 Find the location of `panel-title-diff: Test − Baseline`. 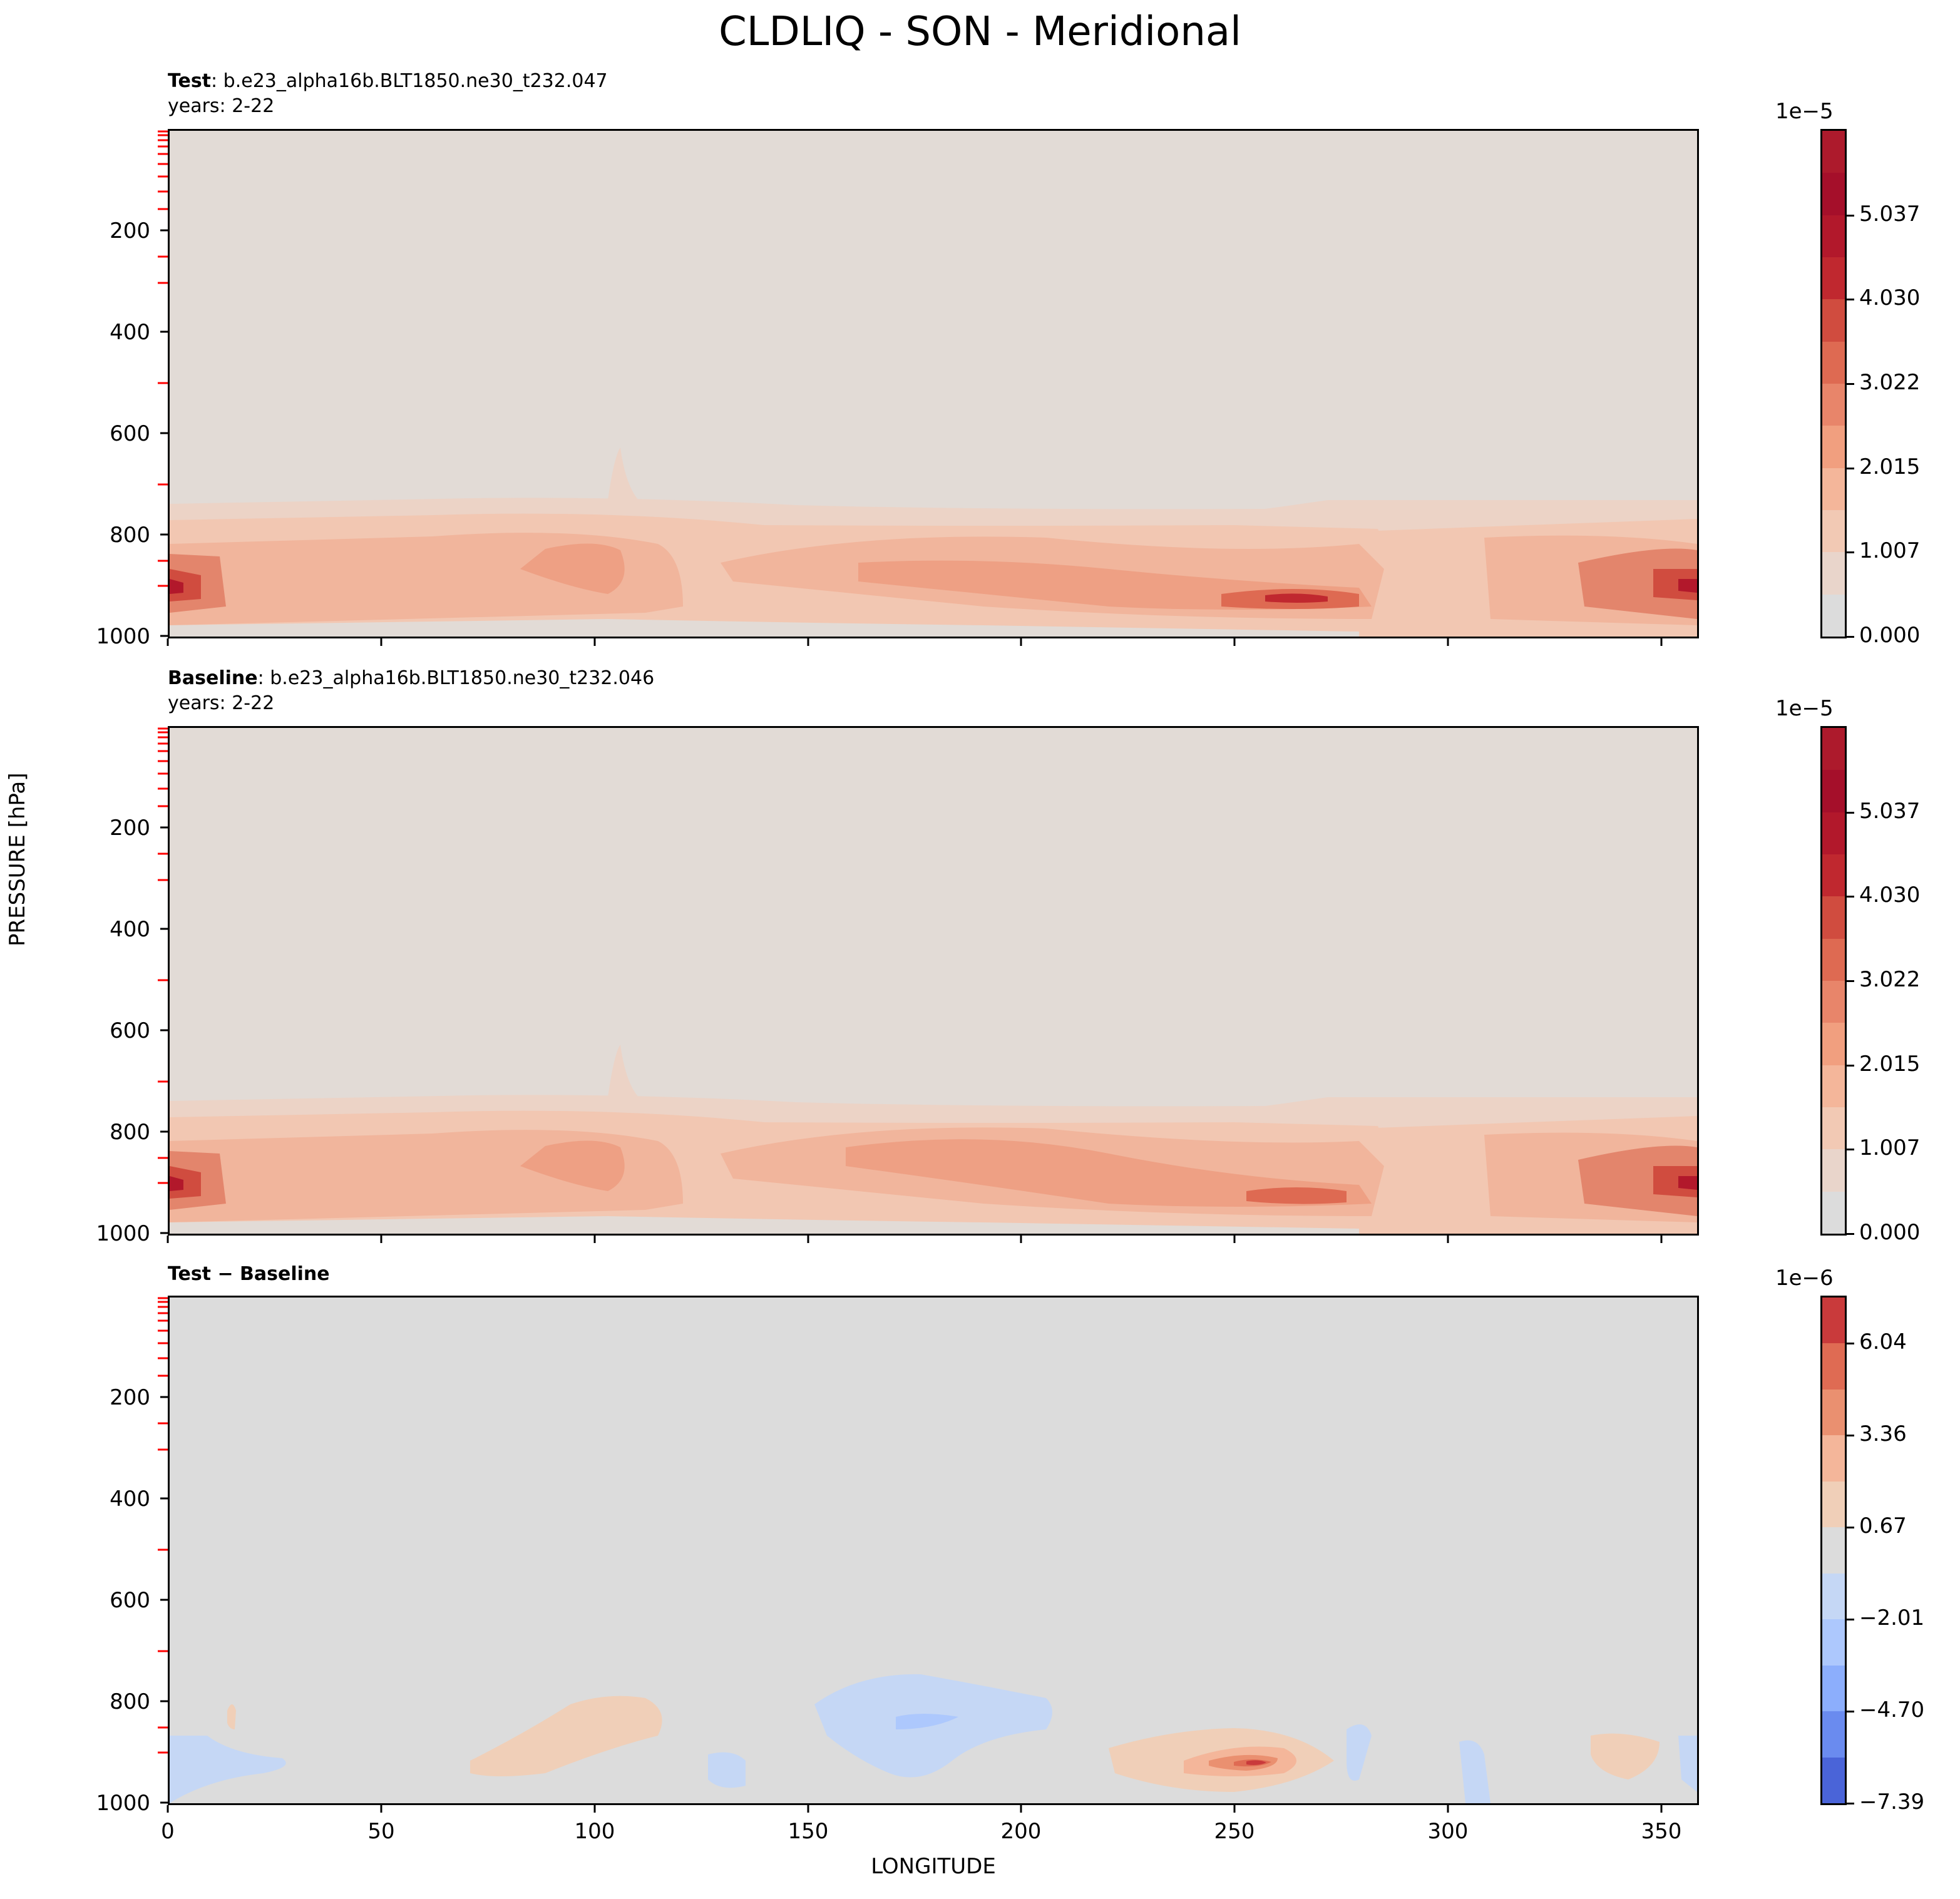

panel-title-diff: Test − Baseline is located at coordinates (249, 1274).